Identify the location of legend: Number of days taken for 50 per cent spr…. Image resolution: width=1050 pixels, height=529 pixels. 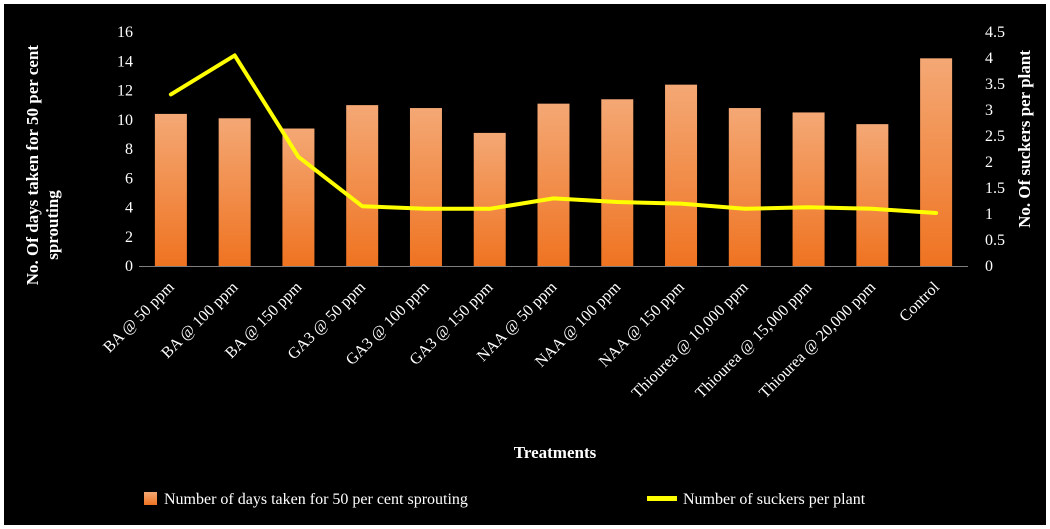
(505, 499).